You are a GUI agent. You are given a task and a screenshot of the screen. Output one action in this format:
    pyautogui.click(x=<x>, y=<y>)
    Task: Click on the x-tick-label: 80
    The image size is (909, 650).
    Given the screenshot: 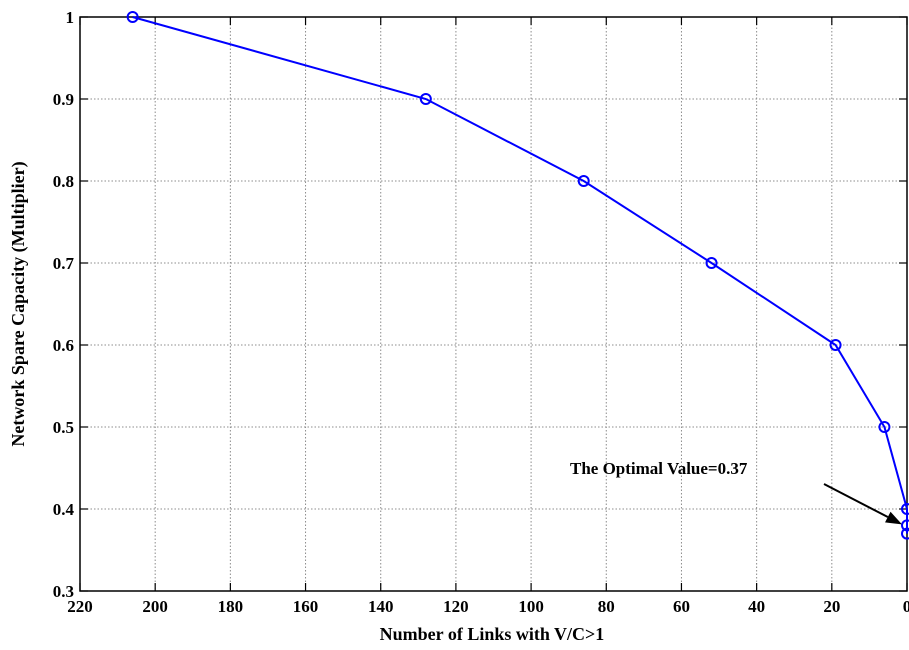 What is the action you would take?
    pyautogui.click(x=606, y=606)
    